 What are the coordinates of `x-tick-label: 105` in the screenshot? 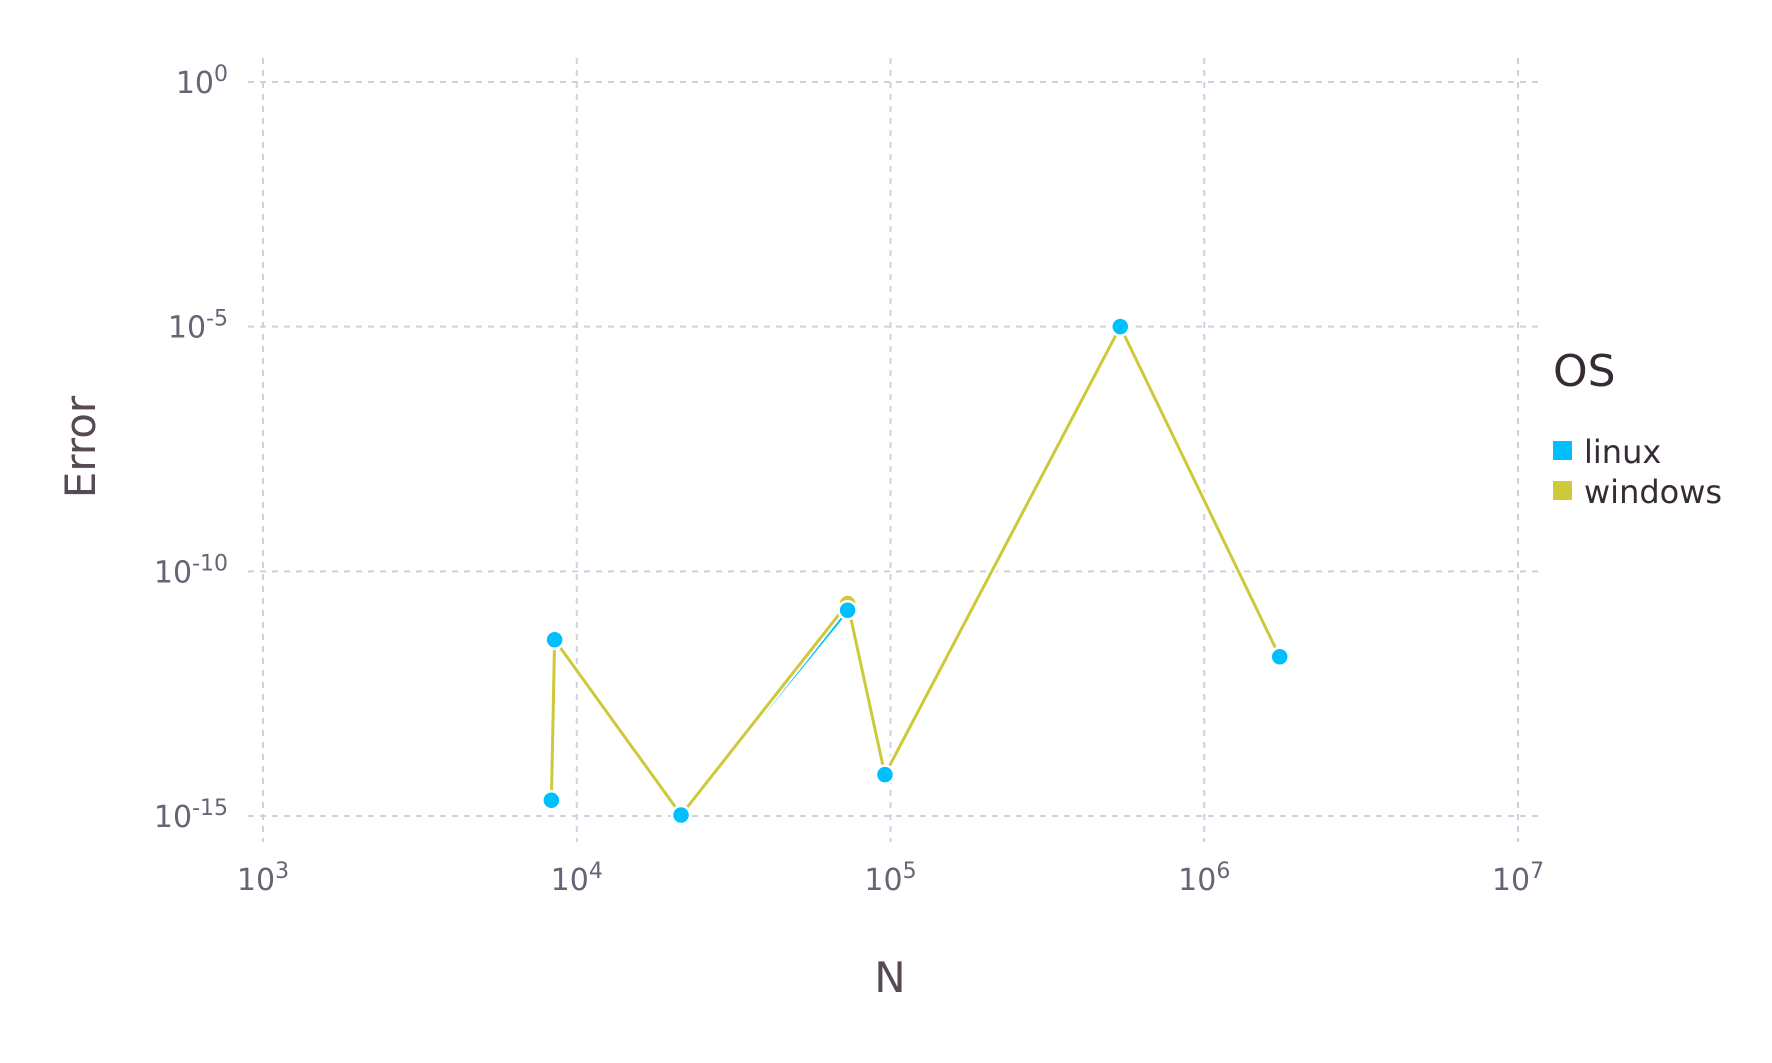 It's located at (890, 878).